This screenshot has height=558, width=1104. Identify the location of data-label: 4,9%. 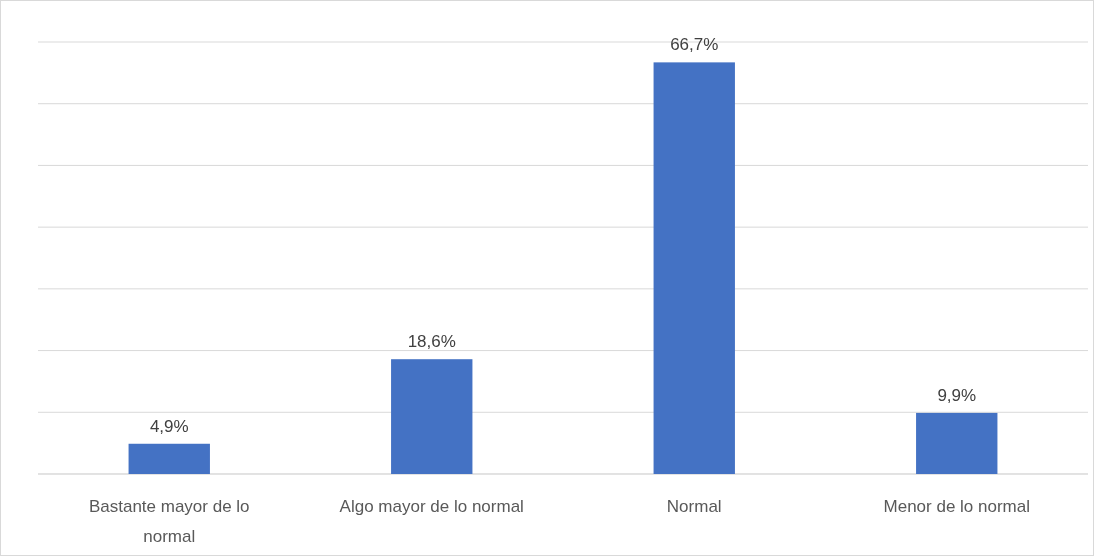
(169, 426).